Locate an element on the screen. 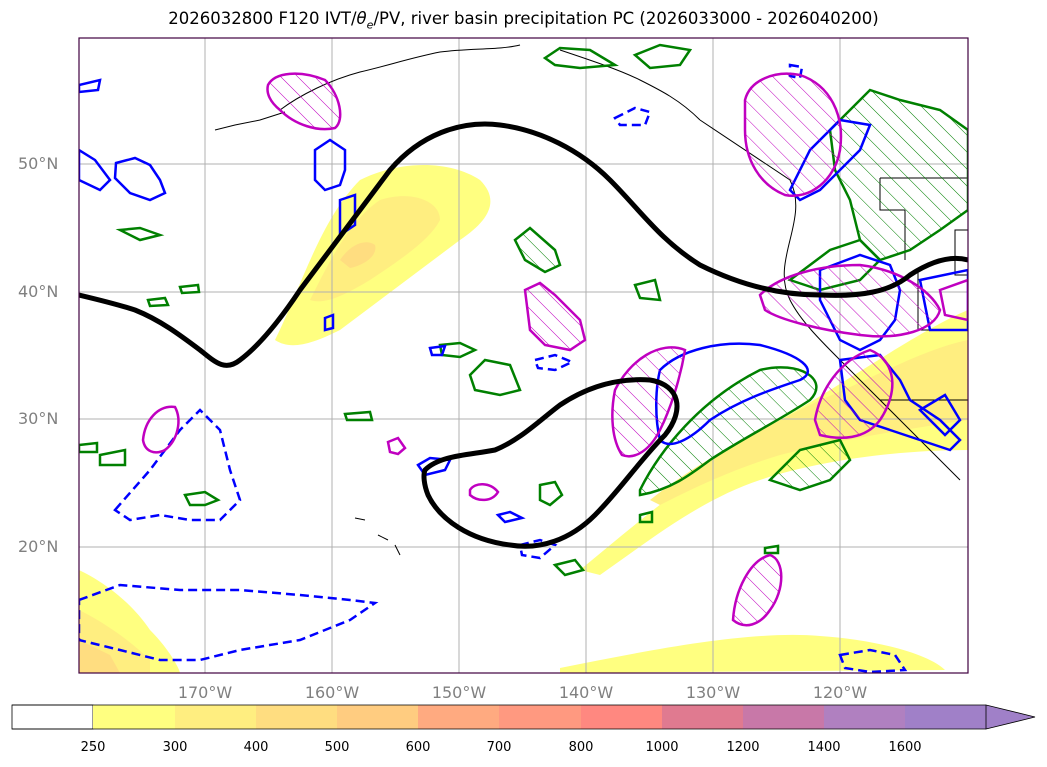 This screenshot has width=1047, height=767. lon-label-150w: 150°W is located at coordinates (459, 692).